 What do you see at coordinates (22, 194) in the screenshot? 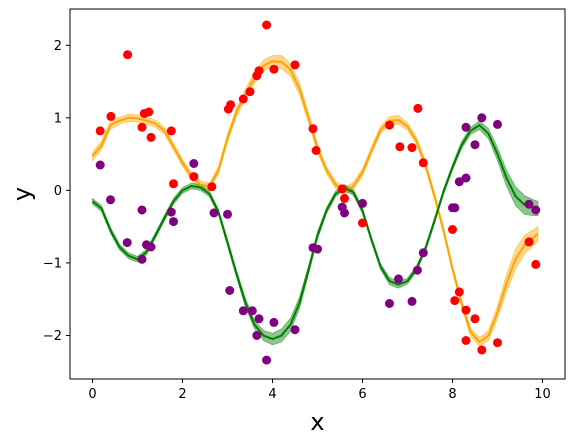
I see `y-axis-label: y` at bounding box center [22, 194].